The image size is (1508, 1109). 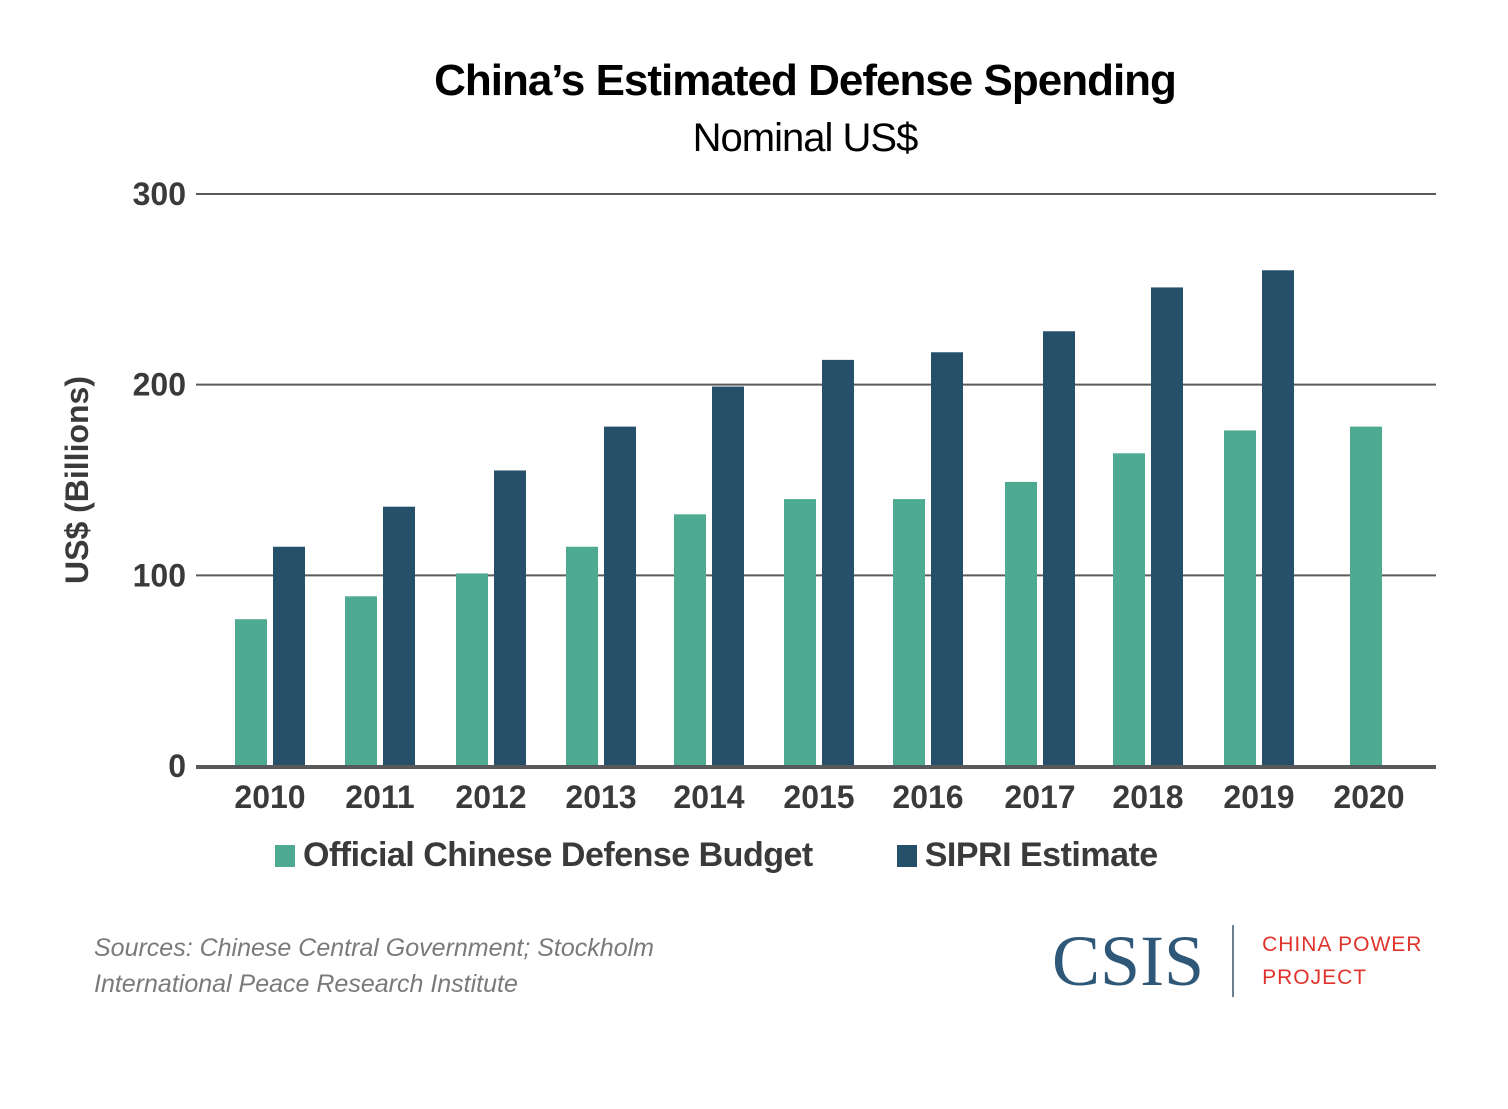 I want to click on y-axis-label: US$ (Billions), so click(x=77, y=480).